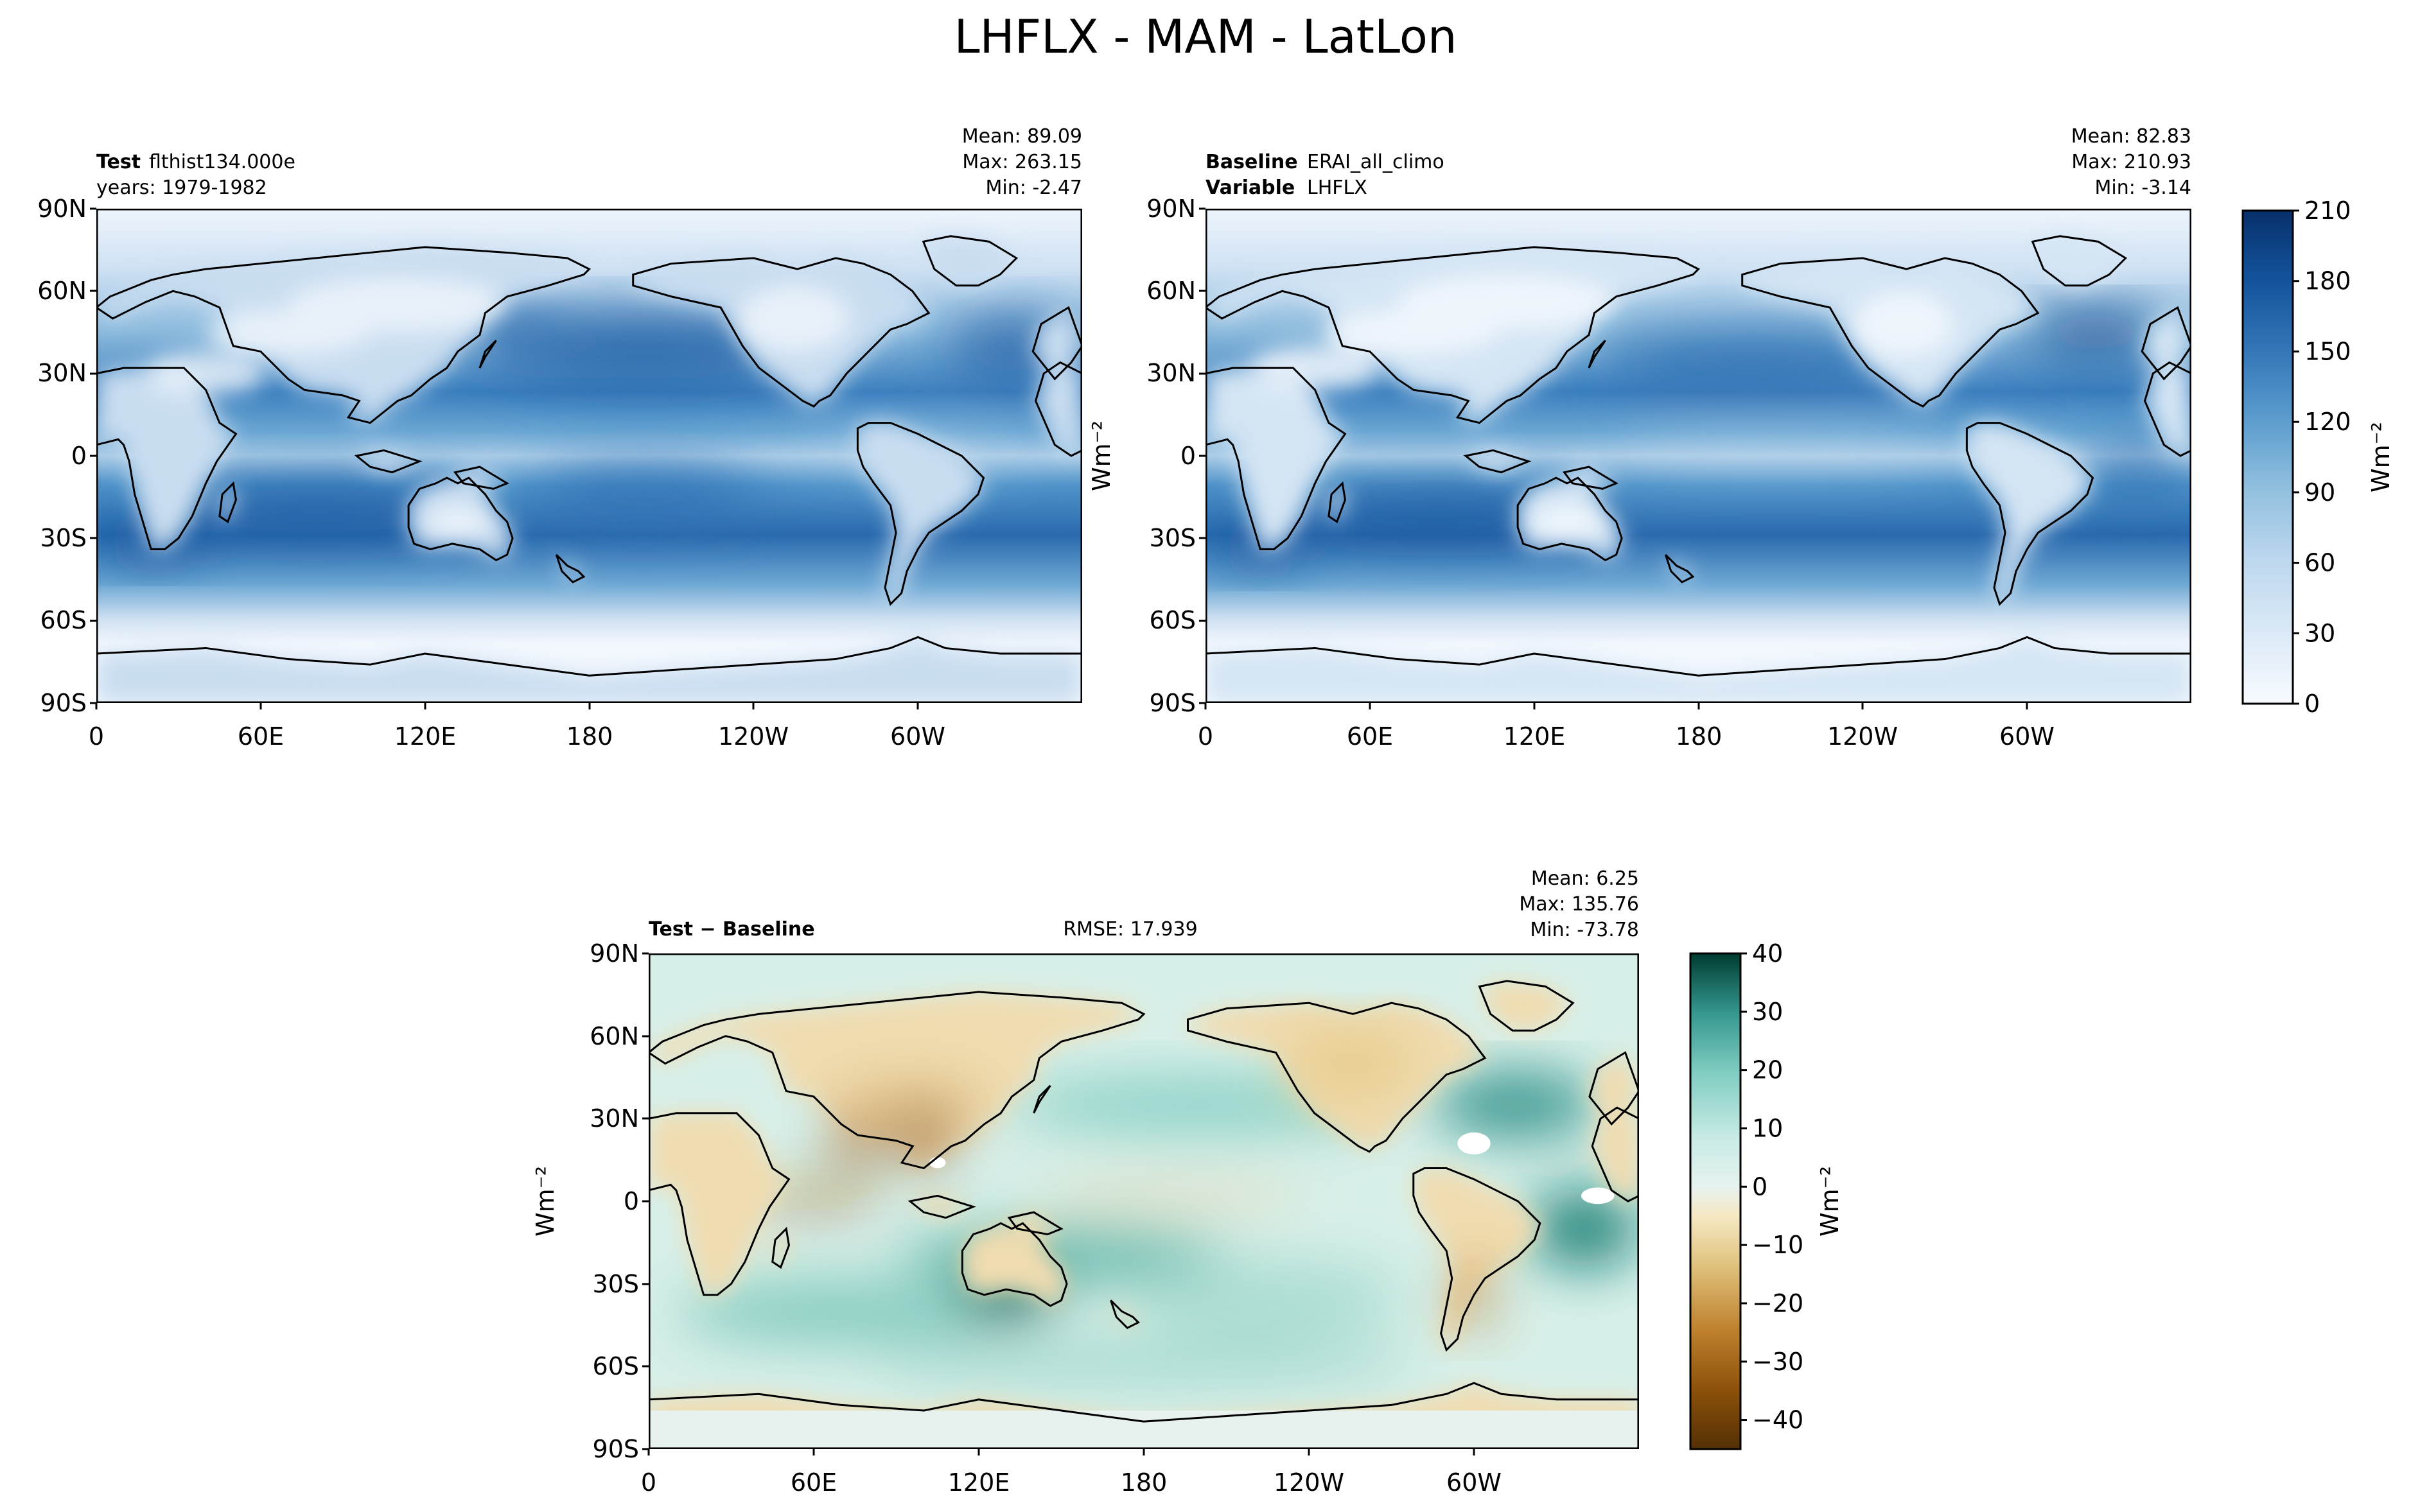 The width and height of the screenshot is (2411, 1512). I want to click on test-stat-min: Min: -2.47, so click(1034, 188).